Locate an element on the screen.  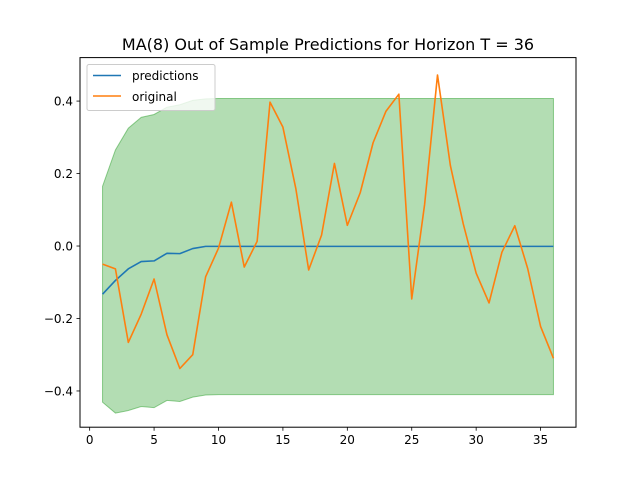
x-tick-label: 0 is located at coordinates (90, 440).